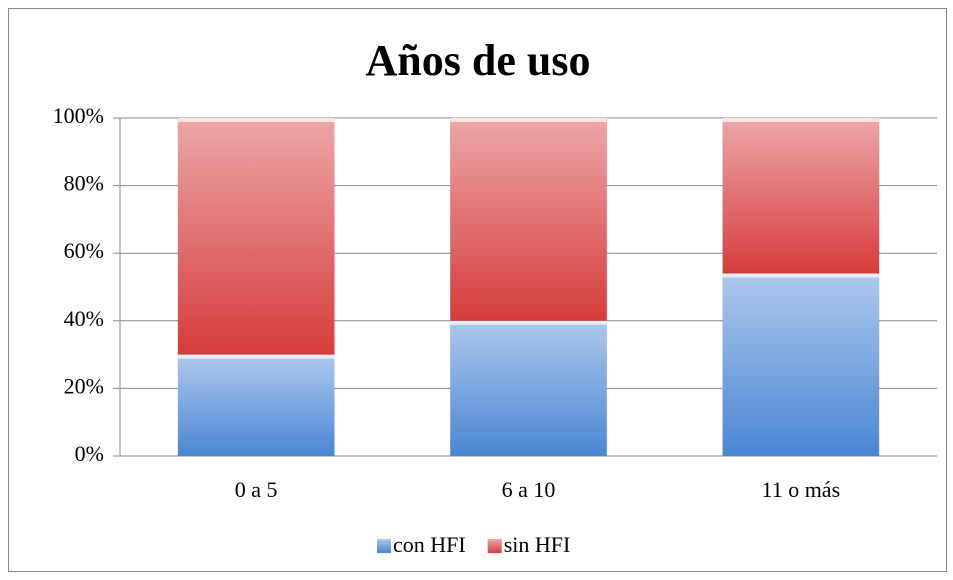 The height and width of the screenshot is (580, 953). I want to click on y-tick-label: 40%, so click(84, 318).